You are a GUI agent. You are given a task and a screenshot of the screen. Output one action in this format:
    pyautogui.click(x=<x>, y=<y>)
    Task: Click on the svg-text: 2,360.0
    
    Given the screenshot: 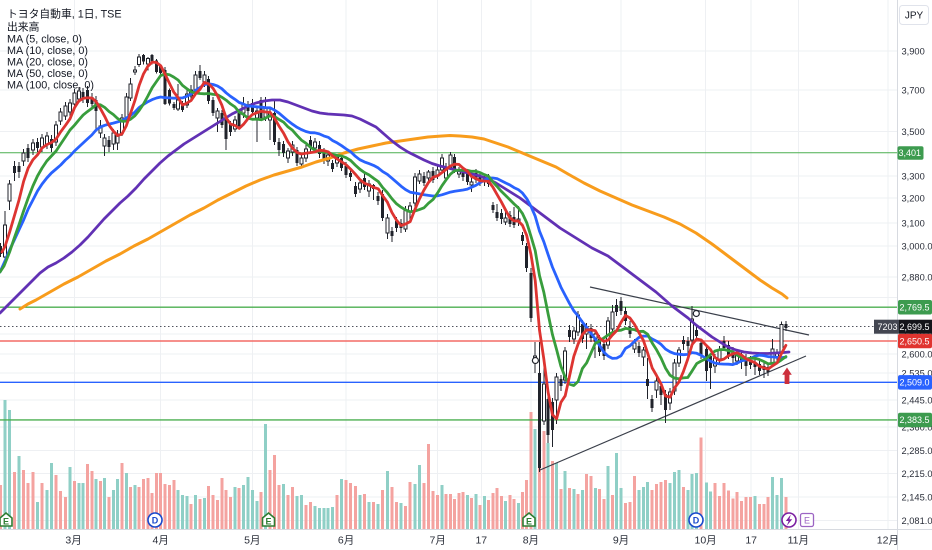 What is the action you would take?
    pyautogui.click(x=917, y=427)
    